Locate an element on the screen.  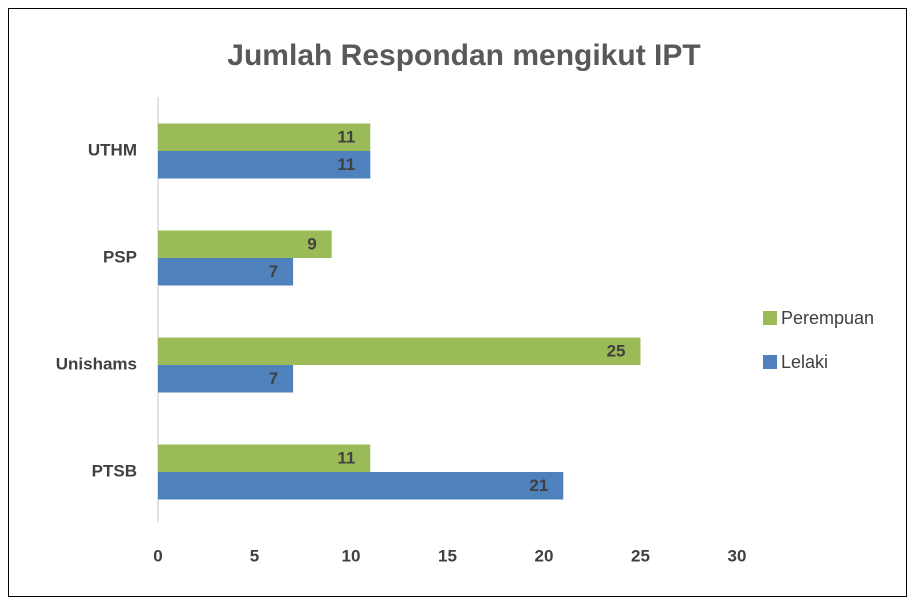
y-tick-label: PSP is located at coordinates (120, 256).